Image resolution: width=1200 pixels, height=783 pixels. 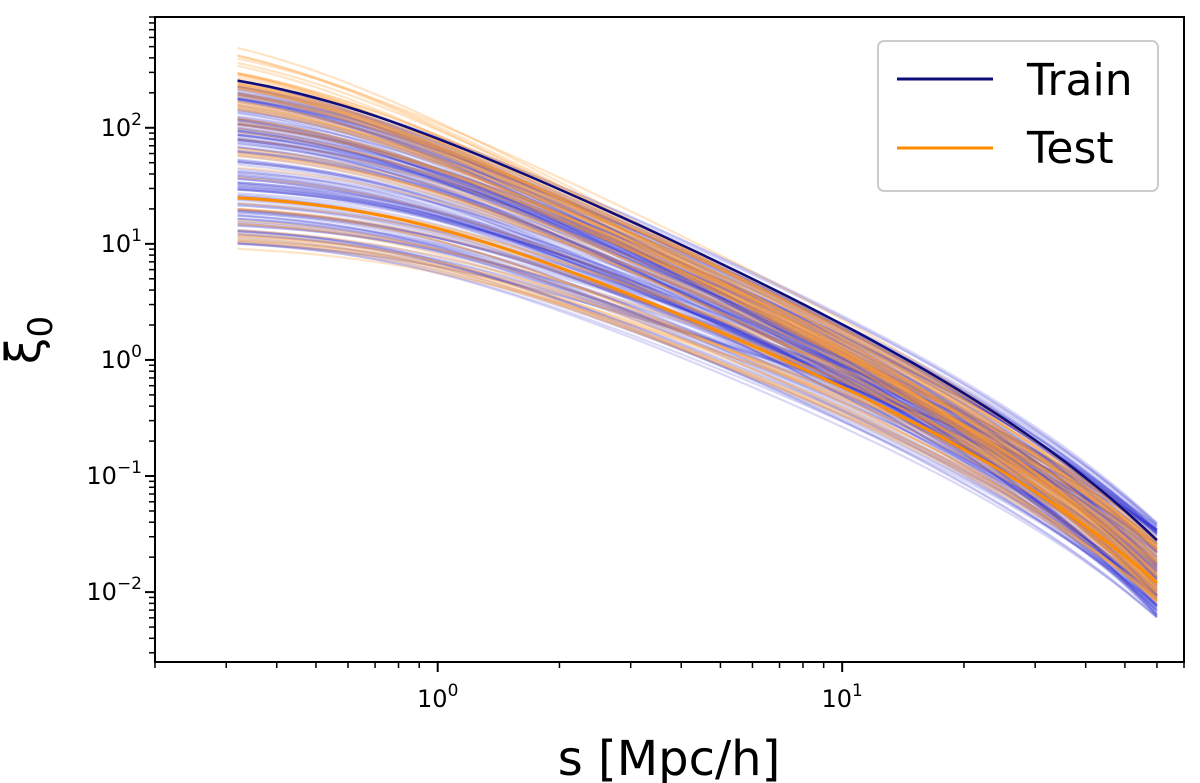 What do you see at coordinates (1079, 80) in the screenshot?
I see `legend-label-train: Train` at bounding box center [1079, 80].